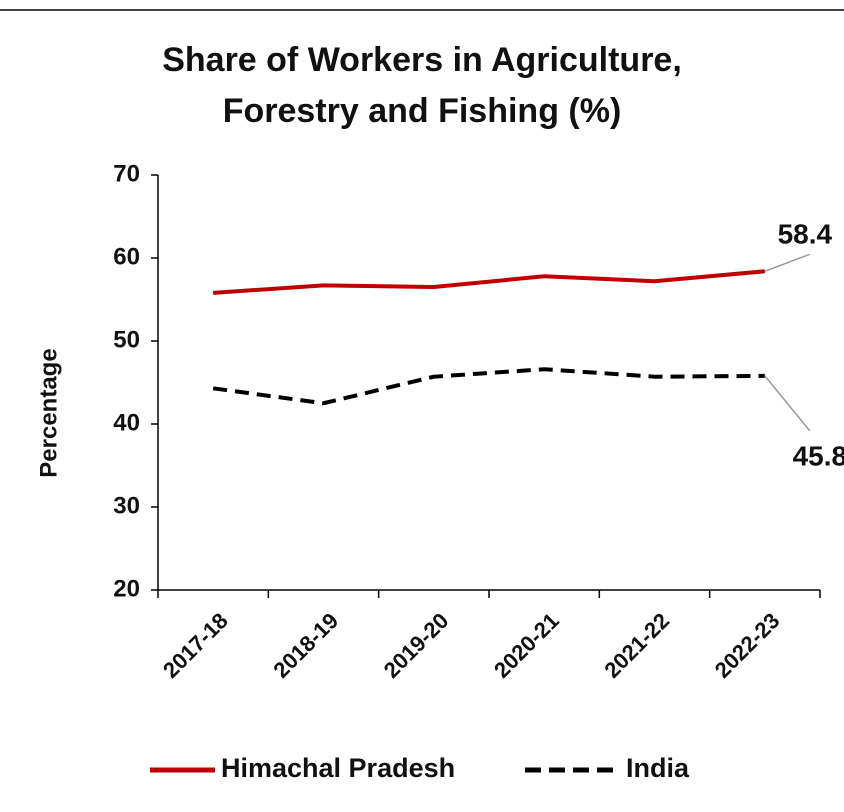 This screenshot has height=812, width=844. What do you see at coordinates (126, 339) in the screenshot?
I see `y-tick-label: 50` at bounding box center [126, 339].